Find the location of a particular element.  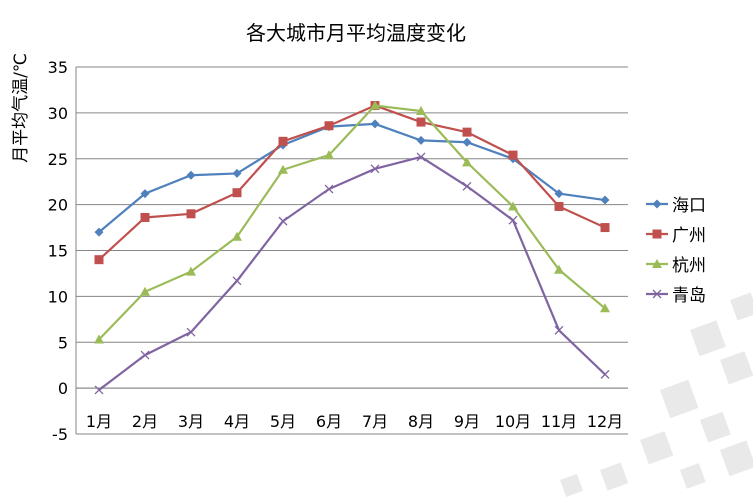

x-tick-label: 6月 is located at coordinates (329, 421).